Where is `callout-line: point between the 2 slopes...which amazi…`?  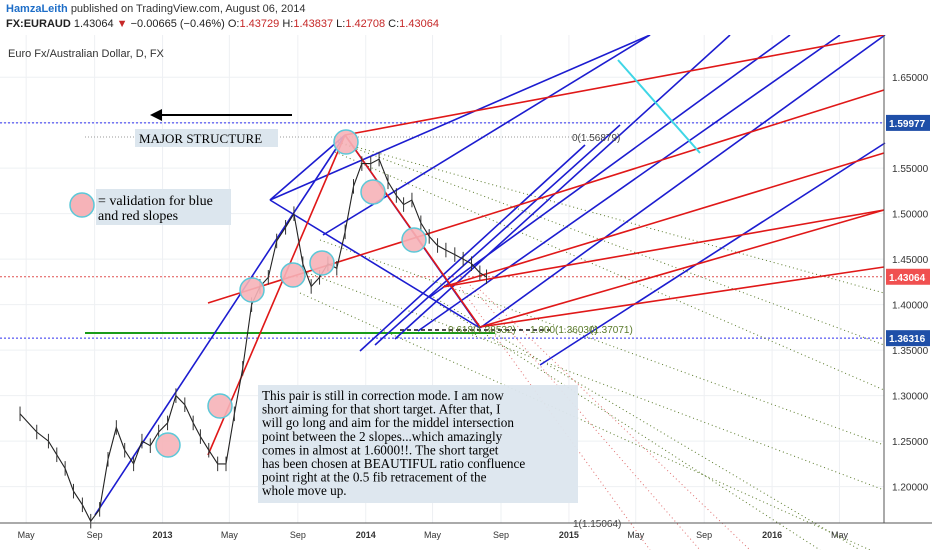
callout-line: point between the 2 slopes...which amazi… is located at coordinates (382, 436).